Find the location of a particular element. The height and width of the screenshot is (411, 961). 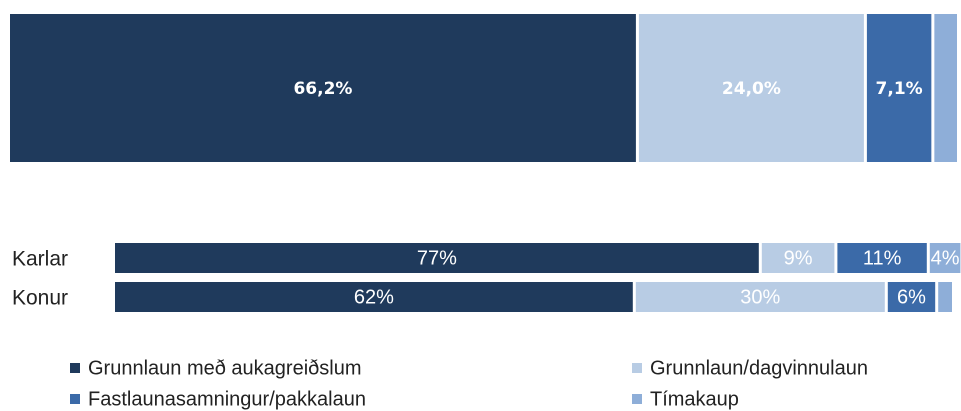

data-label: 66,2% is located at coordinates (322, 89).